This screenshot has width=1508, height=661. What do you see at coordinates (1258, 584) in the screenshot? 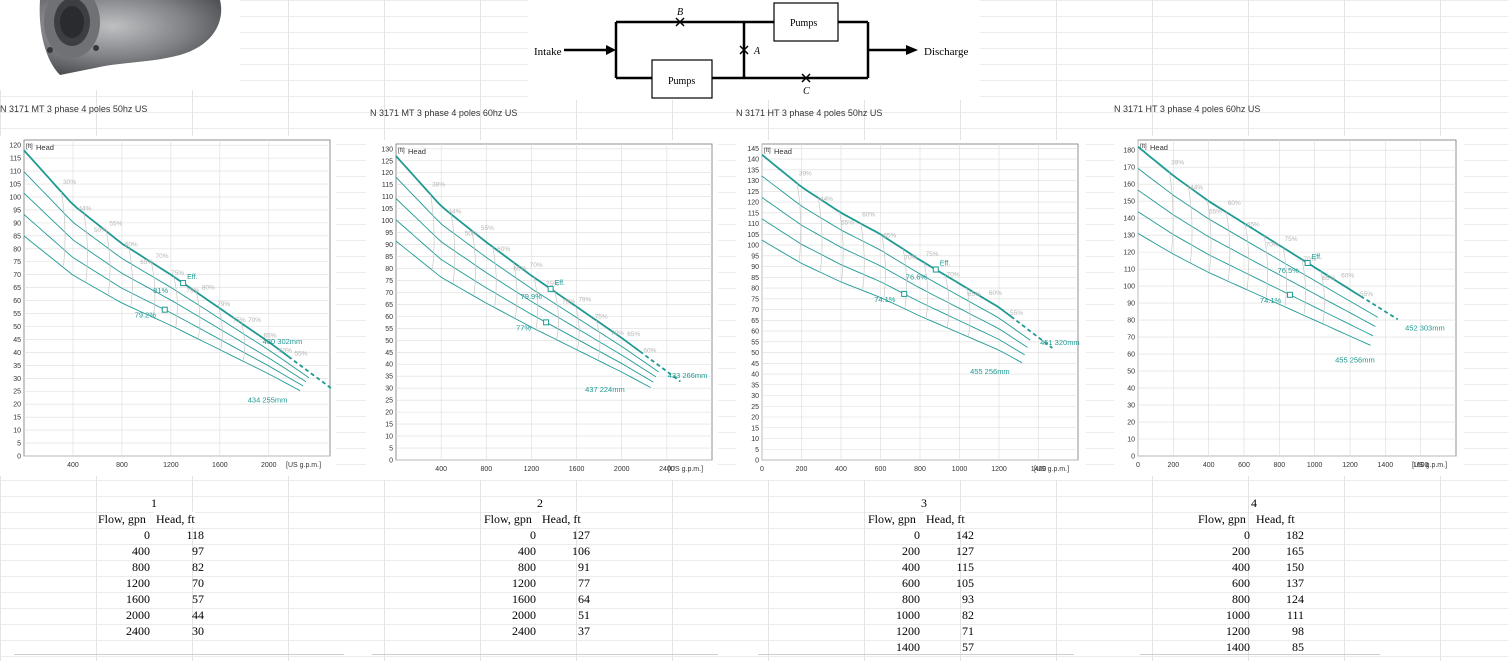
I see `table-row: 600 137` at bounding box center [1258, 584].